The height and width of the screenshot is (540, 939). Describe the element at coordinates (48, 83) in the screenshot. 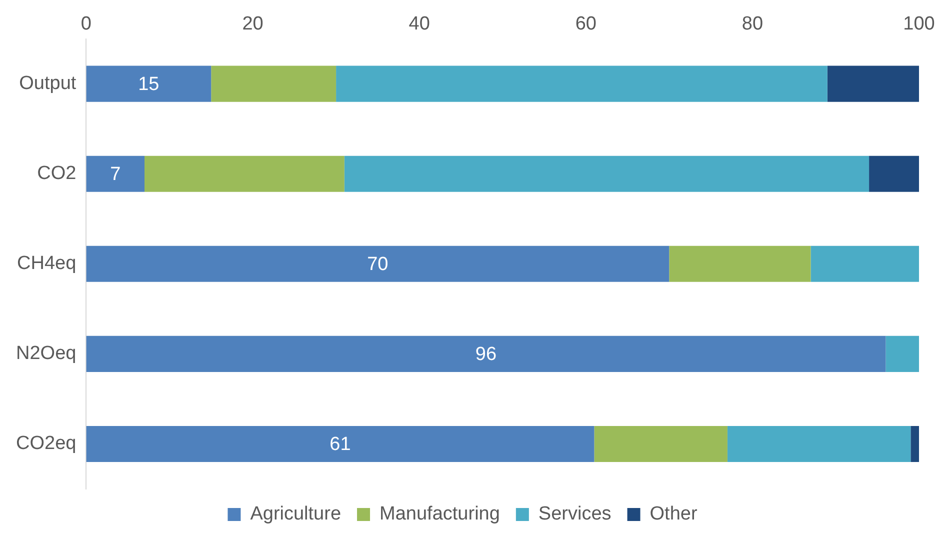

I see `y-tick-label: Output` at that location.